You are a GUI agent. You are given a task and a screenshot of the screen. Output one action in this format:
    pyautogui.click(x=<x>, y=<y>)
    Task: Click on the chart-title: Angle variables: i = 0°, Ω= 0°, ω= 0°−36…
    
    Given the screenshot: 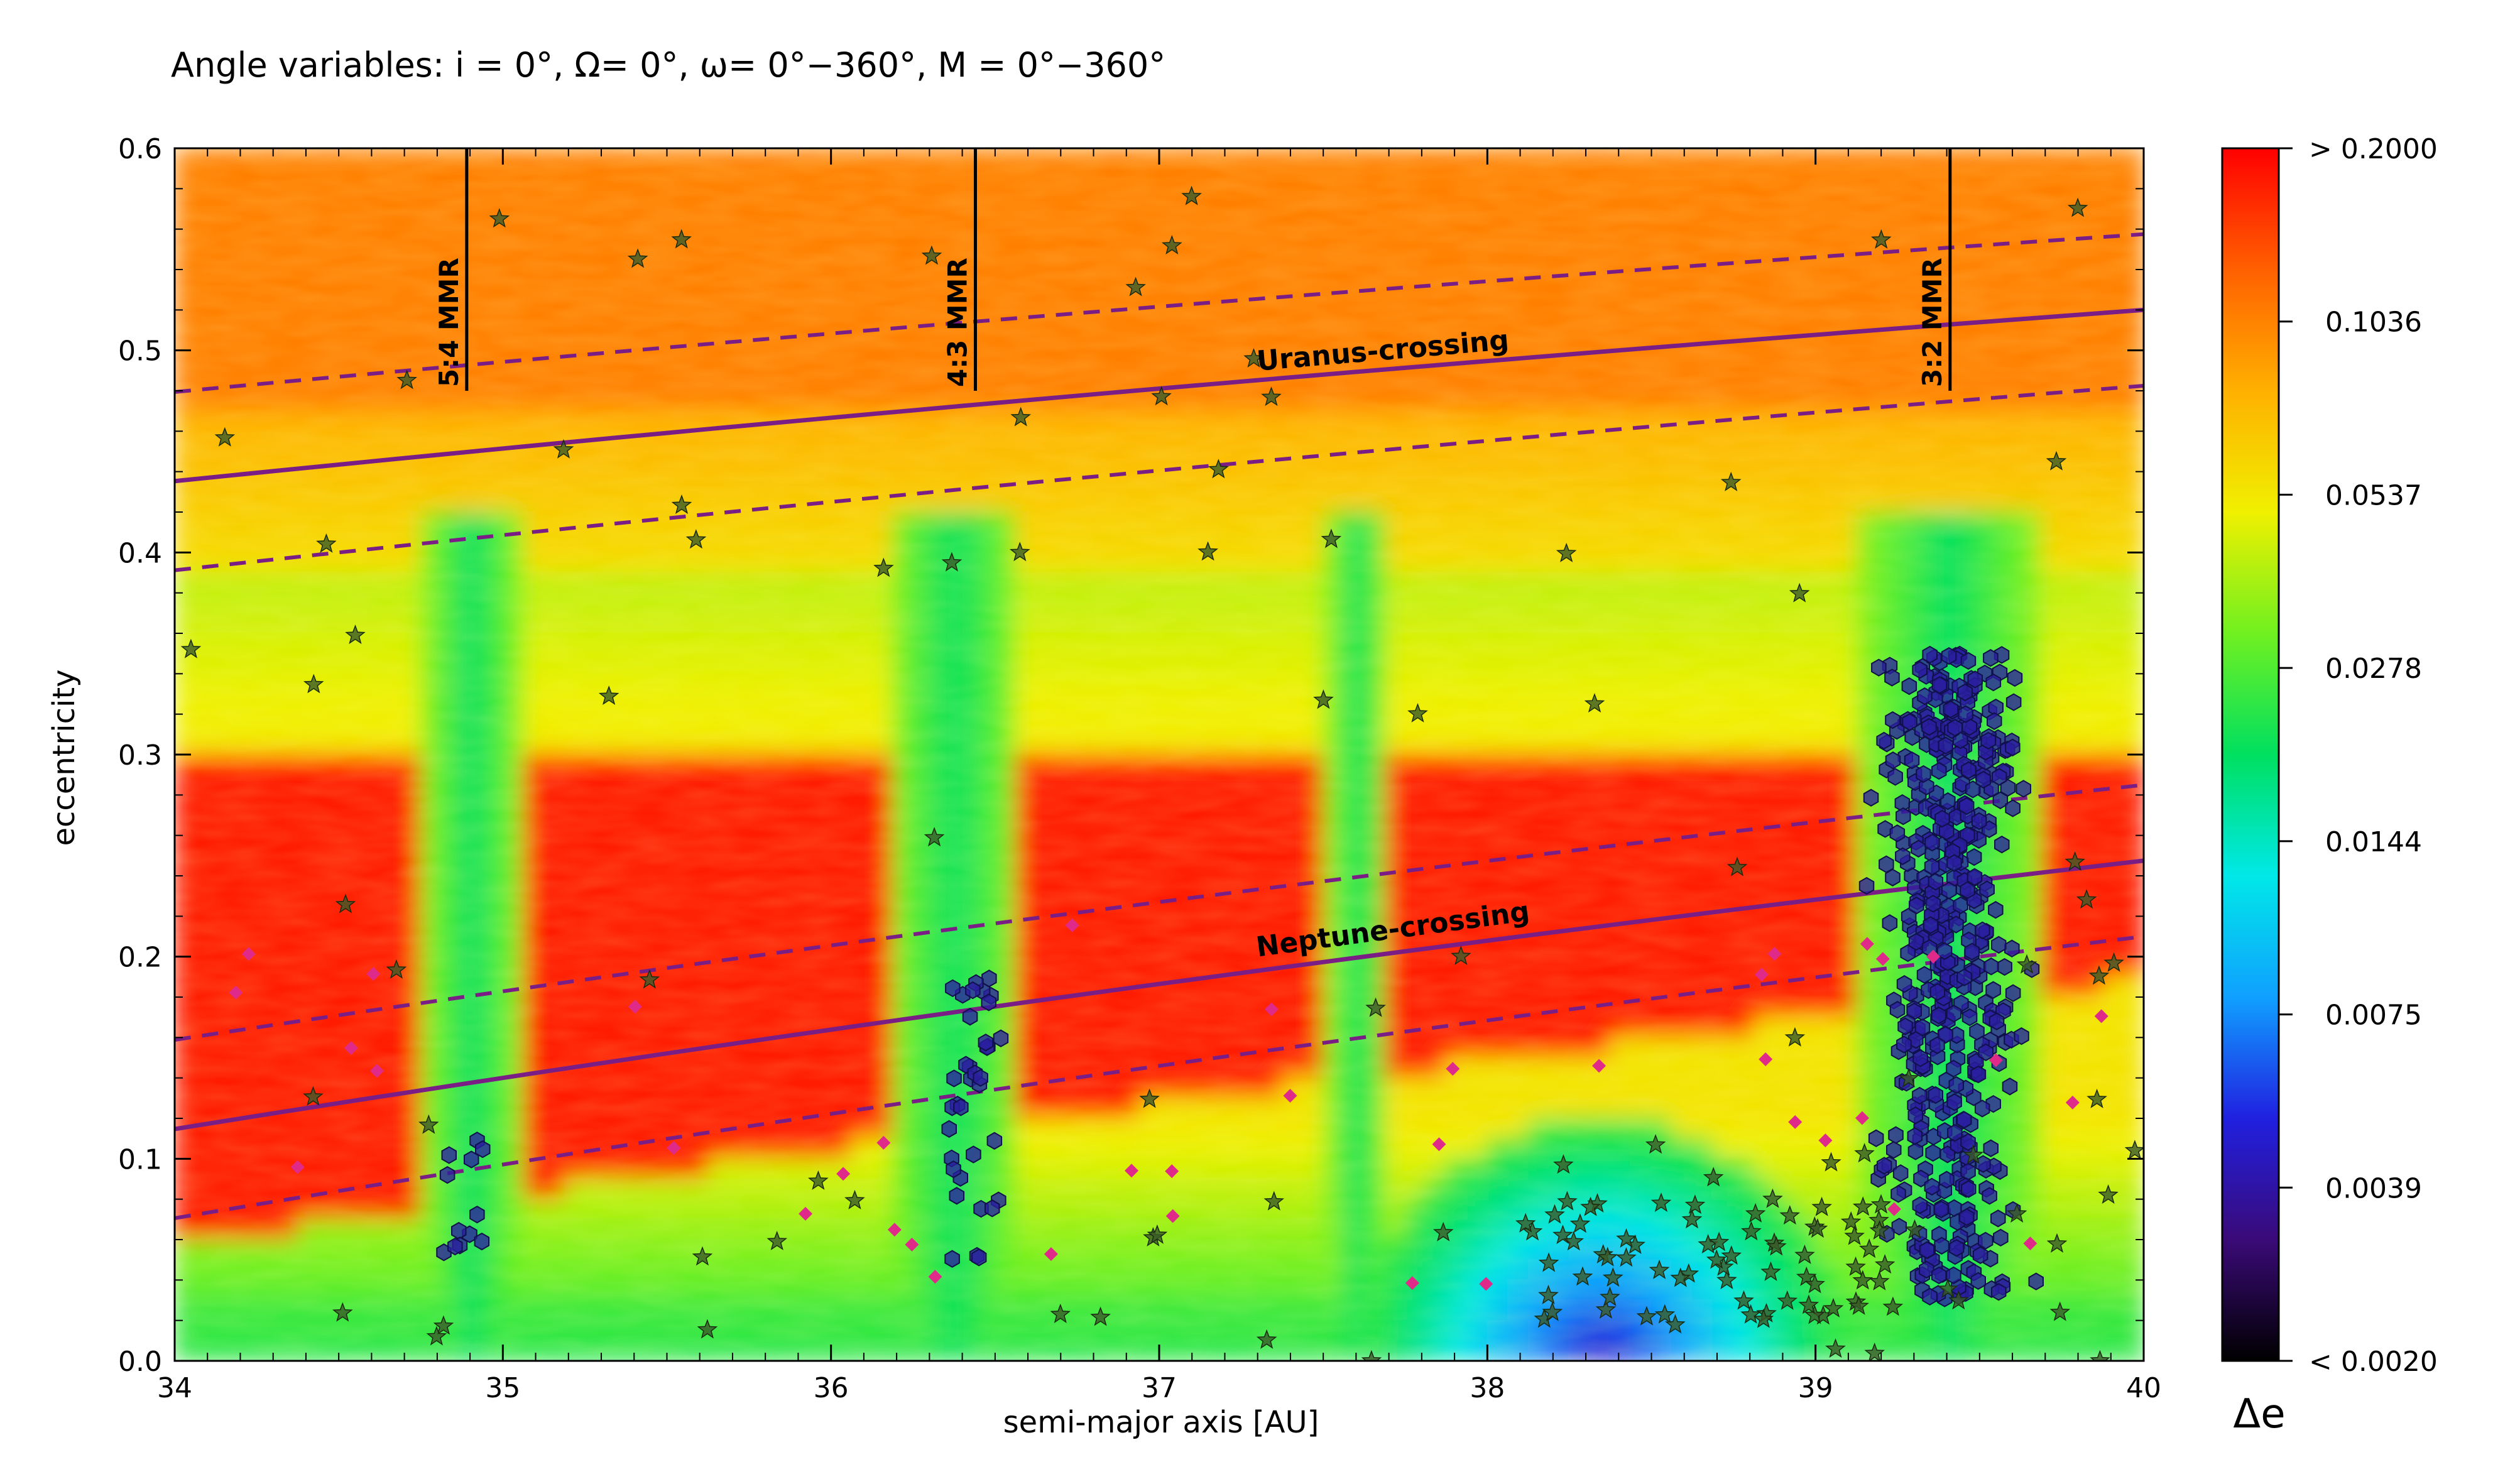 What is the action you would take?
    pyautogui.click(x=668, y=65)
    